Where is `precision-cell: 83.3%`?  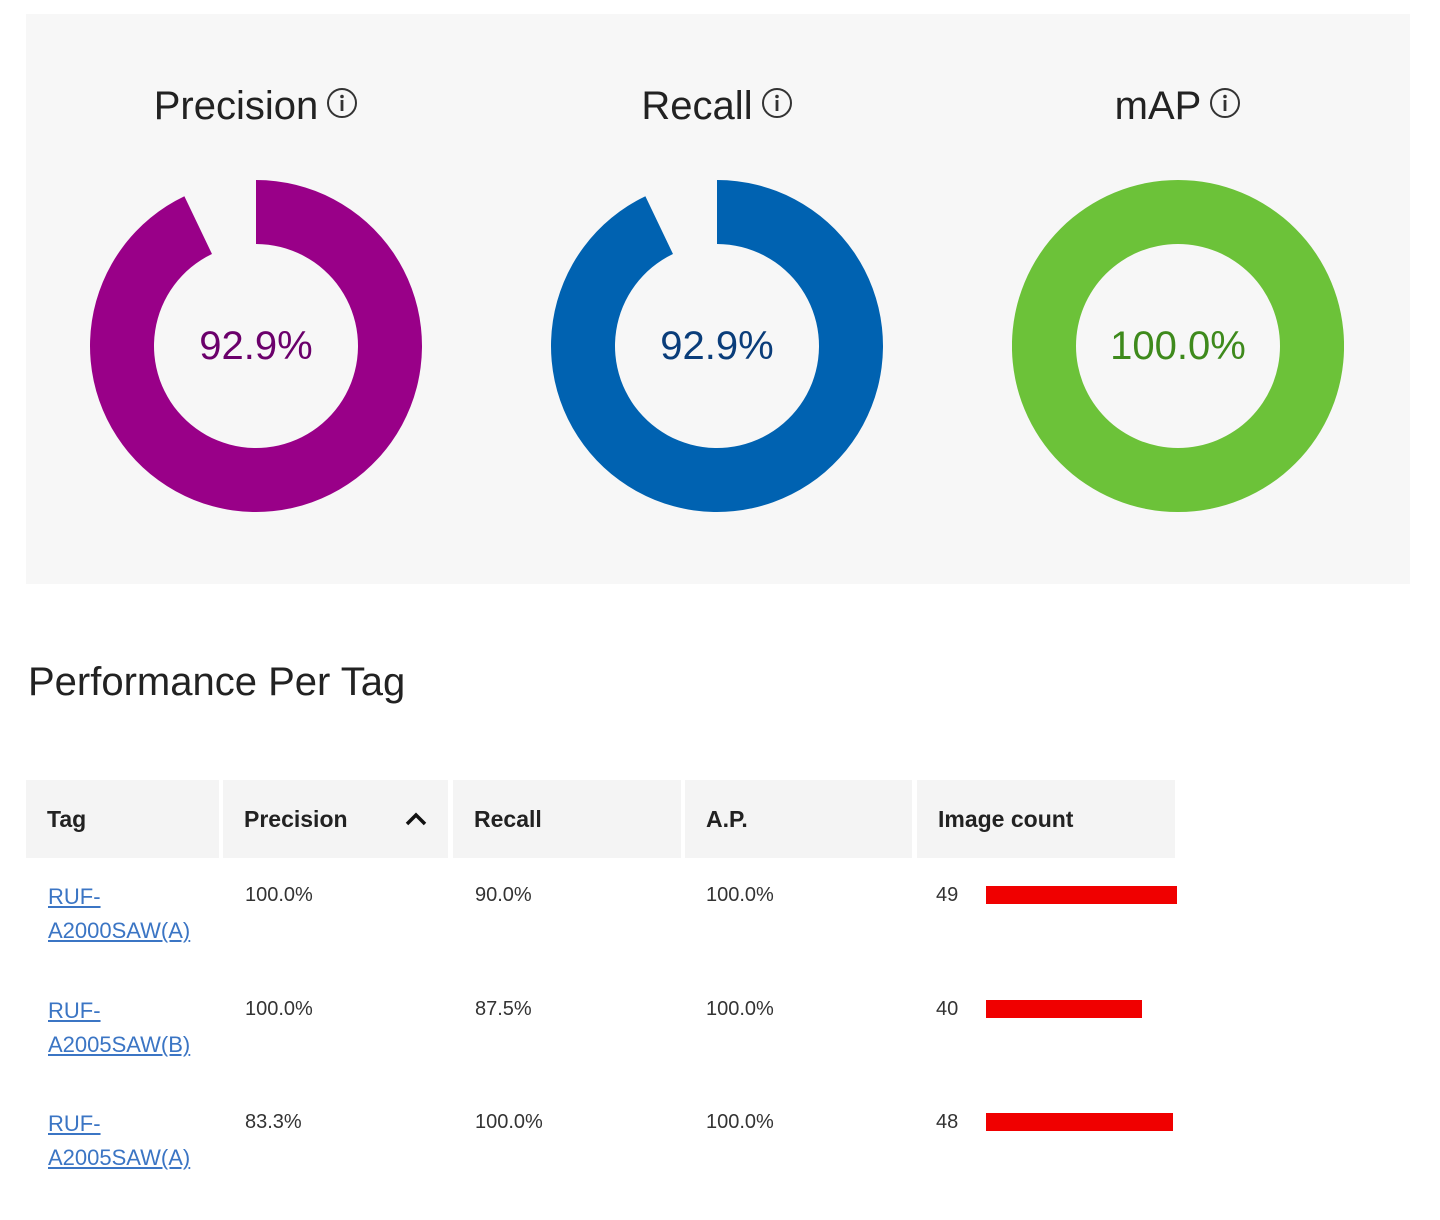 precision-cell: 83.3% is located at coordinates (273, 1122).